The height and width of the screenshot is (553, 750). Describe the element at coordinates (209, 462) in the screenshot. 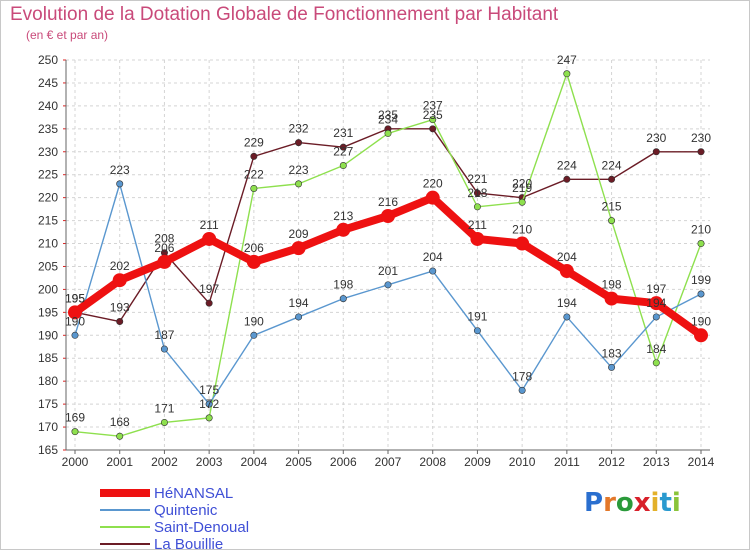

I see `x-tick-label: 2003` at that location.